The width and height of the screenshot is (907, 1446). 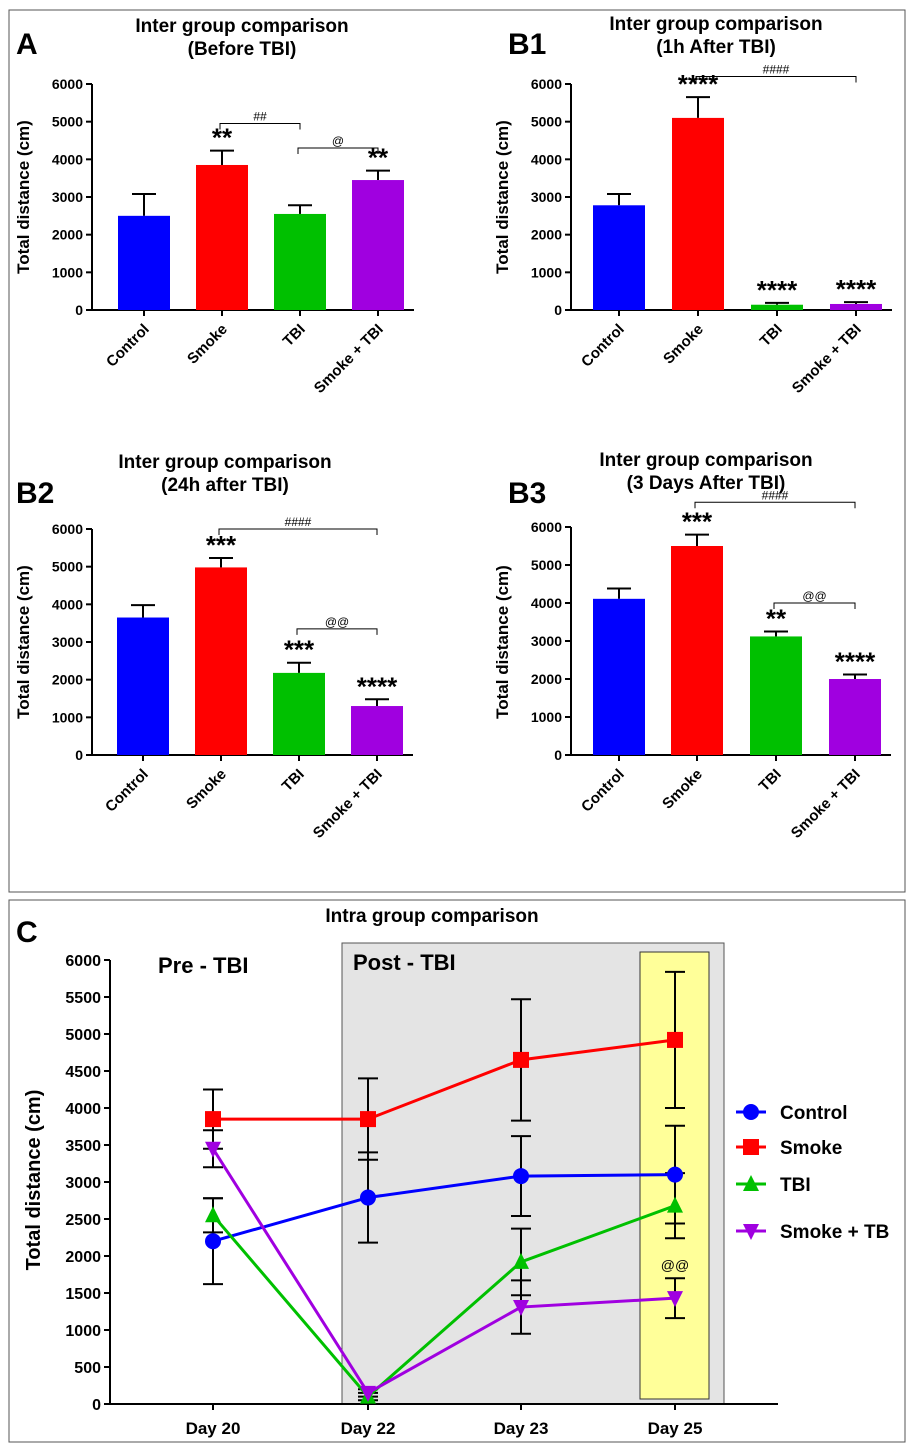 What do you see at coordinates (814, 1113) in the screenshot?
I see `legend-label: Control` at bounding box center [814, 1113].